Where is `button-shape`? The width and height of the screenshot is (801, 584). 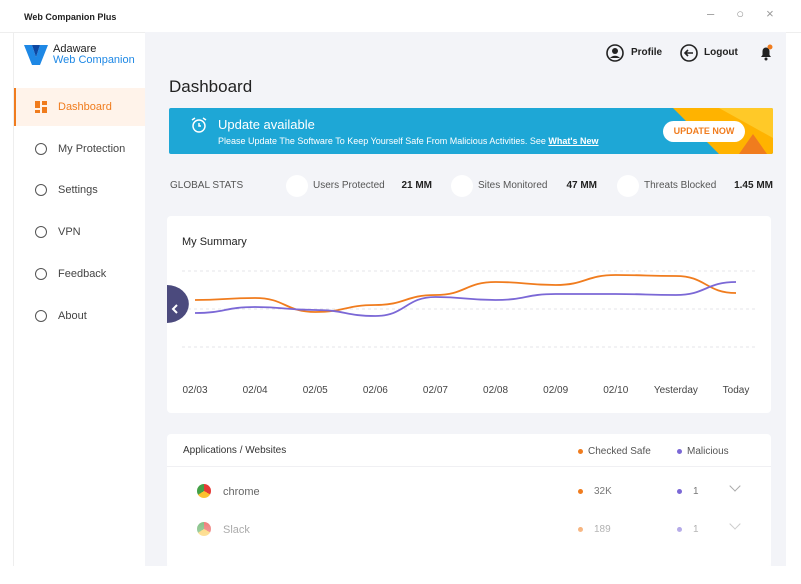 button-shape is located at coordinates (178, 304).